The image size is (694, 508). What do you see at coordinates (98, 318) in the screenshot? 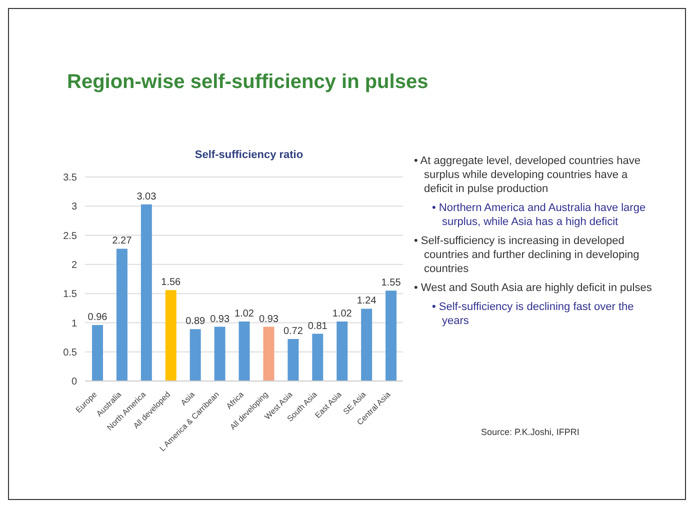
I see `data-label: 0.96` at bounding box center [98, 318].